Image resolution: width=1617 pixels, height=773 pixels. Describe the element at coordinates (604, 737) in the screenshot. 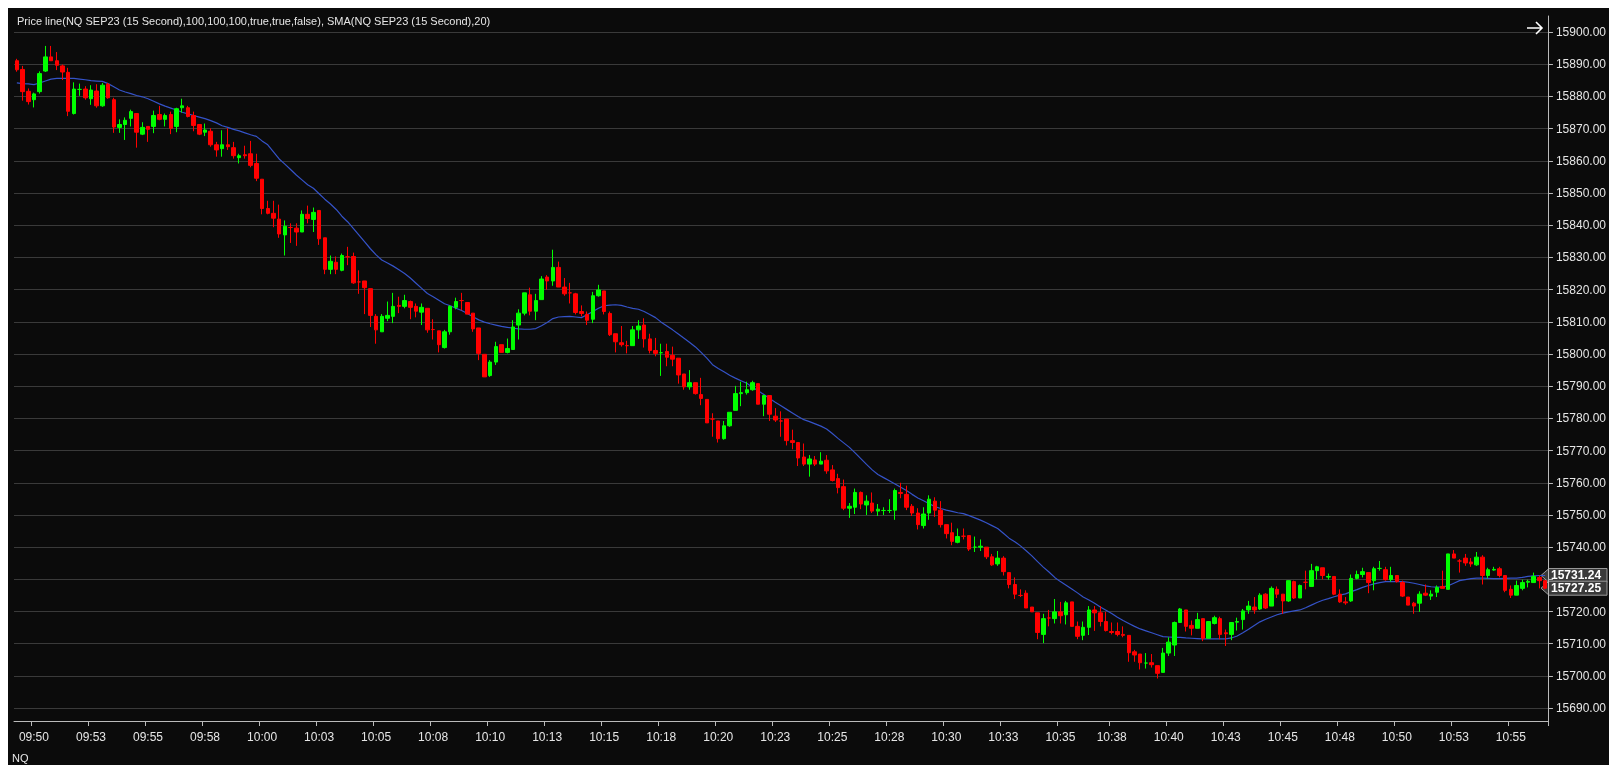

I see `x-tick-label: 10:15` at that location.